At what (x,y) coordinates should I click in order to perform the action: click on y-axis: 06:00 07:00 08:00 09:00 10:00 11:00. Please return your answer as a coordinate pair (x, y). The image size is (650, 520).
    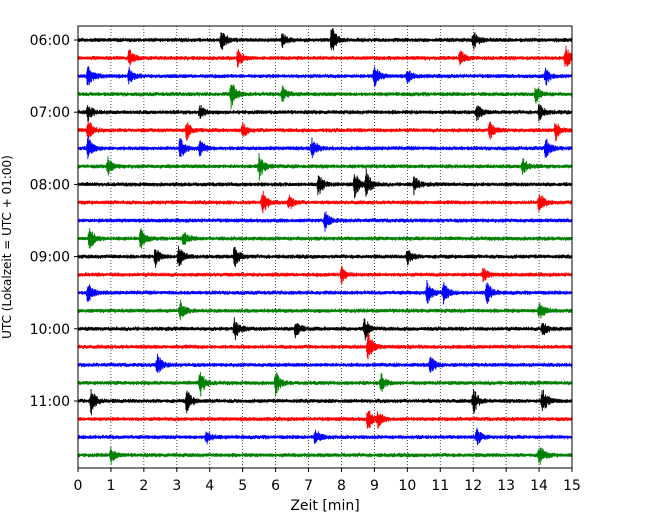
    Looking at the image, I should click on (54, 221).